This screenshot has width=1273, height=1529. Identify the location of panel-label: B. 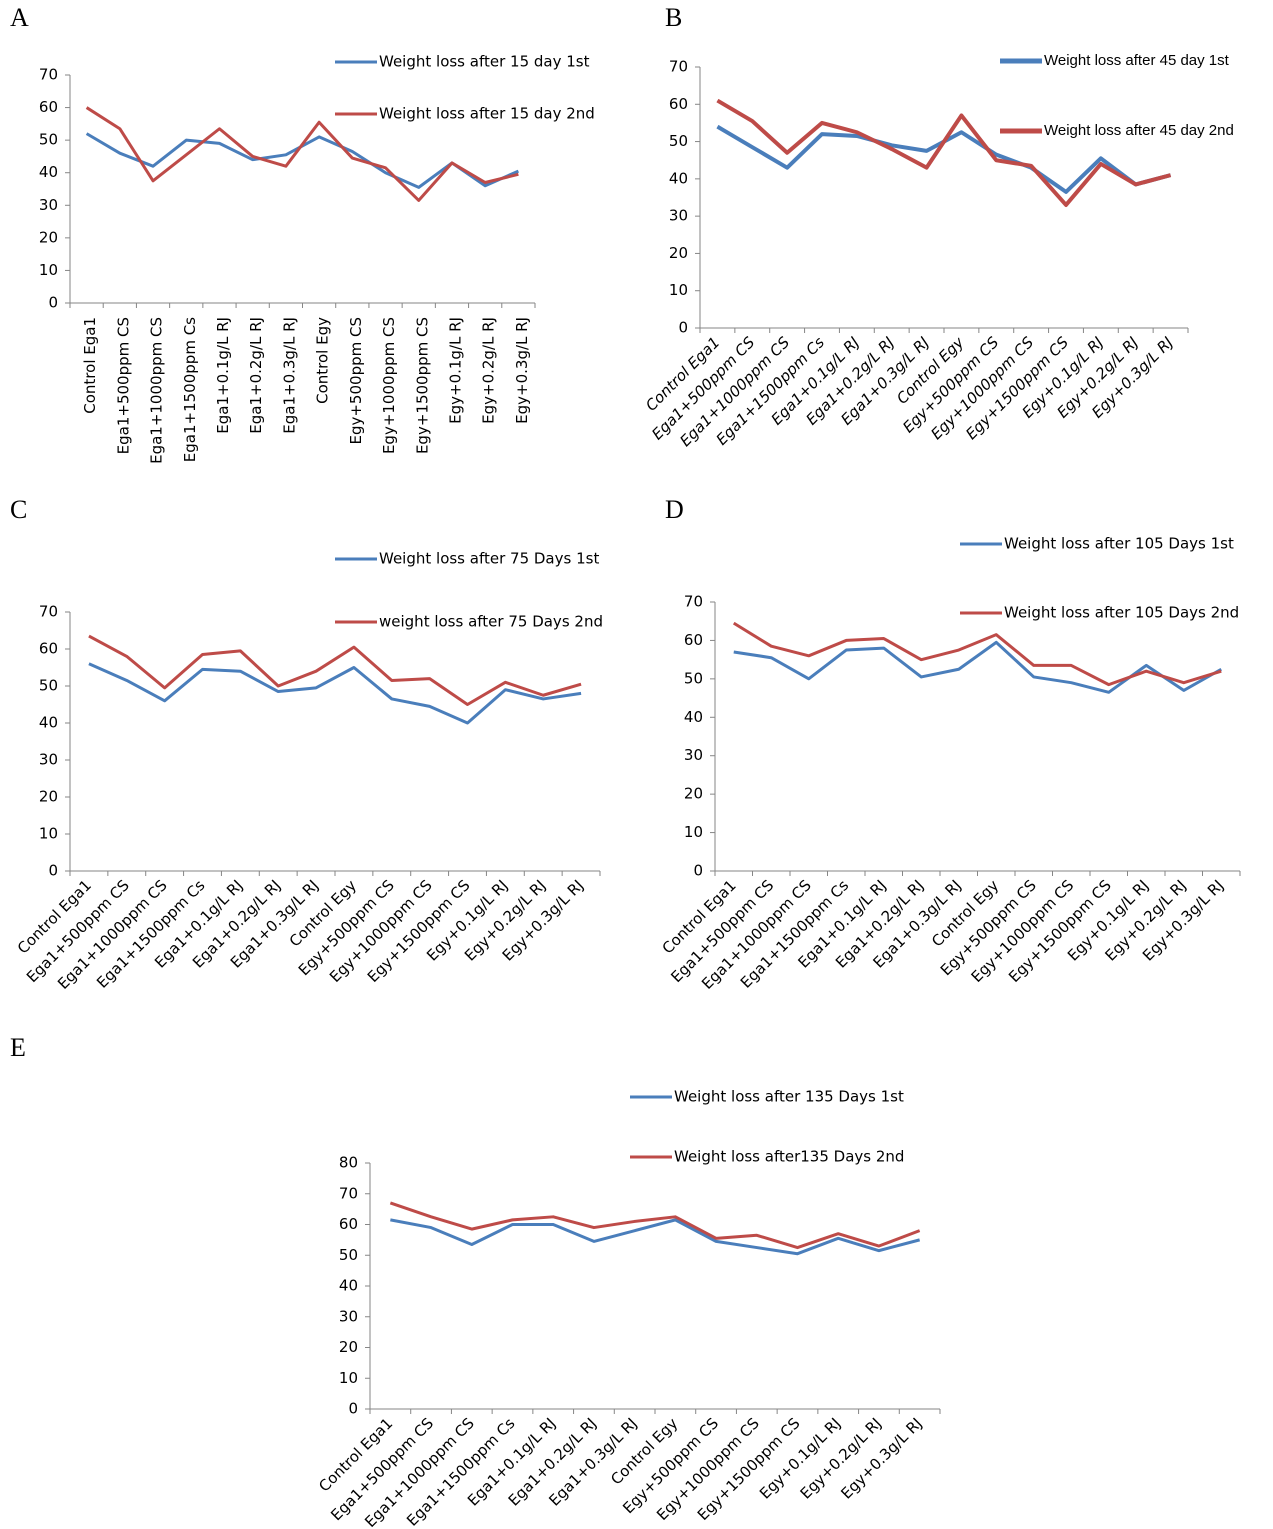
(673, 17).